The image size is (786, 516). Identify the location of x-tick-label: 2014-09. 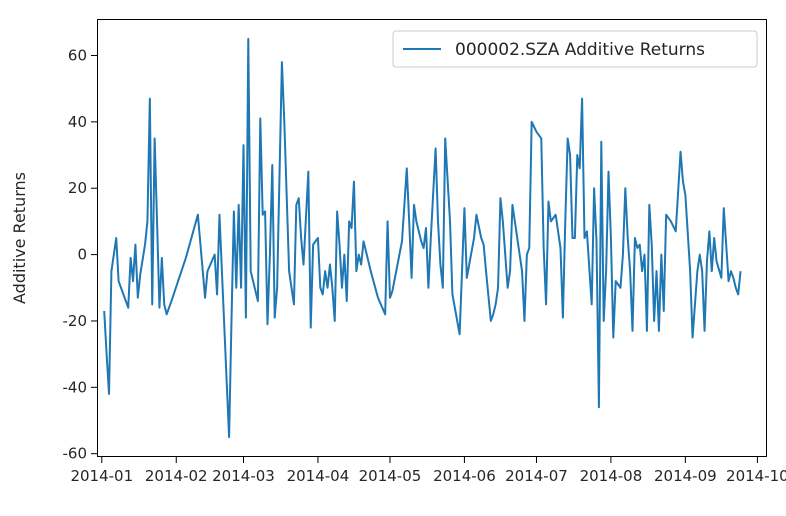
(685, 476).